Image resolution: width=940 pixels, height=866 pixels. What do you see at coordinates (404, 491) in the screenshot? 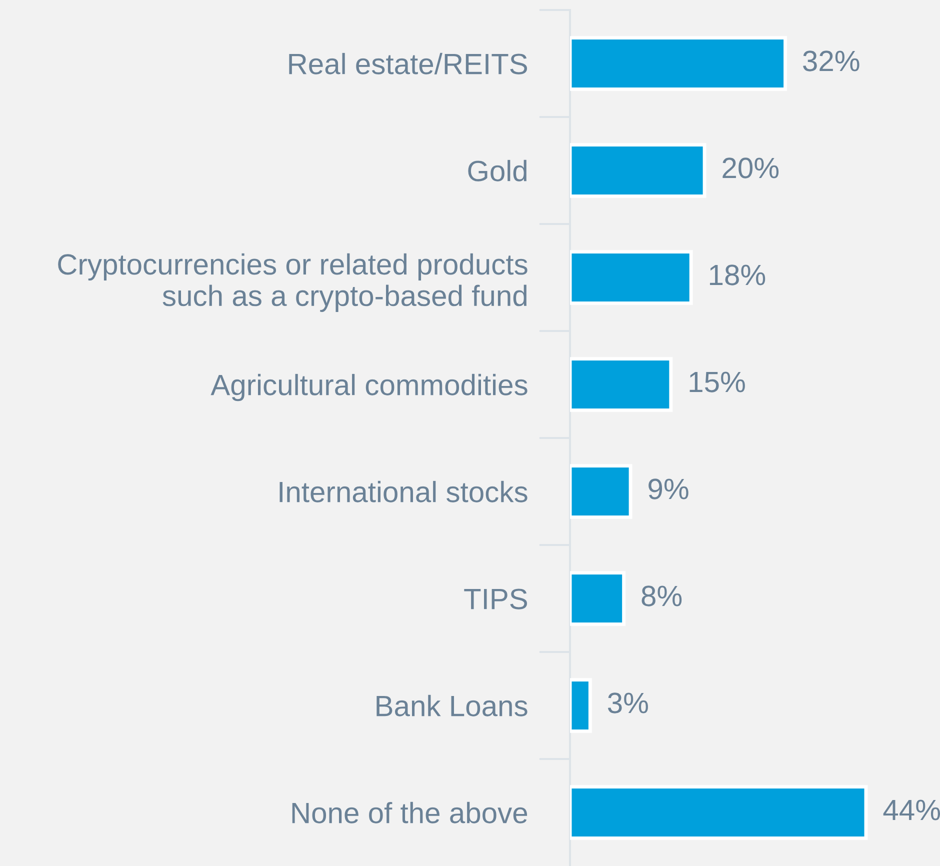
I see `y-tick-label: International stocks` at bounding box center [404, 491].